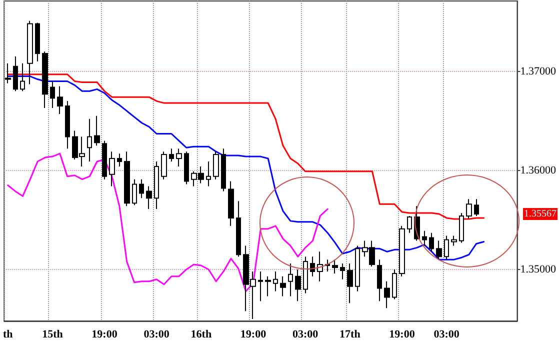  I want to click on x-tick-label: 17th, so click(350, 334).